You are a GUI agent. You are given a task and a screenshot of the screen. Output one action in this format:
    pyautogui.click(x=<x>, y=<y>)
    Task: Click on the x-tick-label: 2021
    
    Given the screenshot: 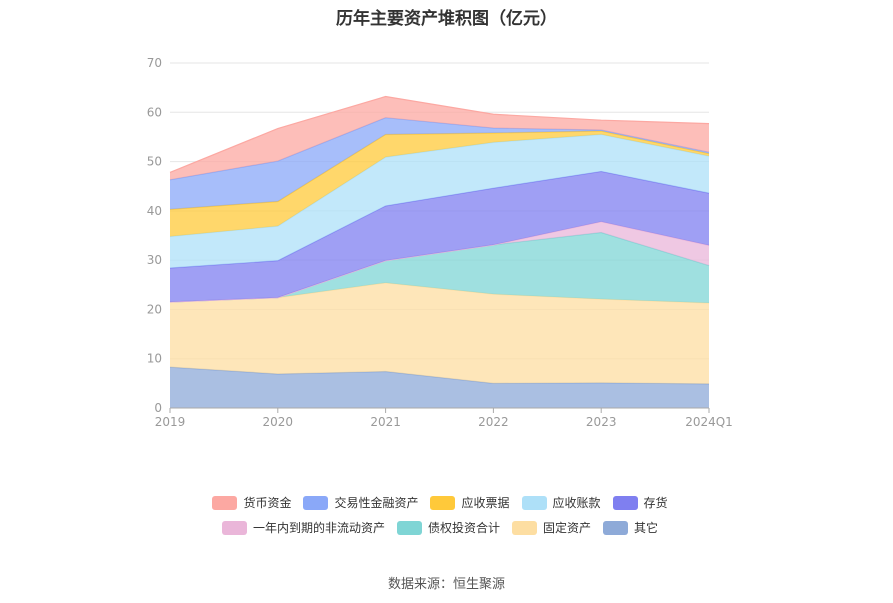 What is the action you would take?
    pyautogui.click(x=385, y=422)
    